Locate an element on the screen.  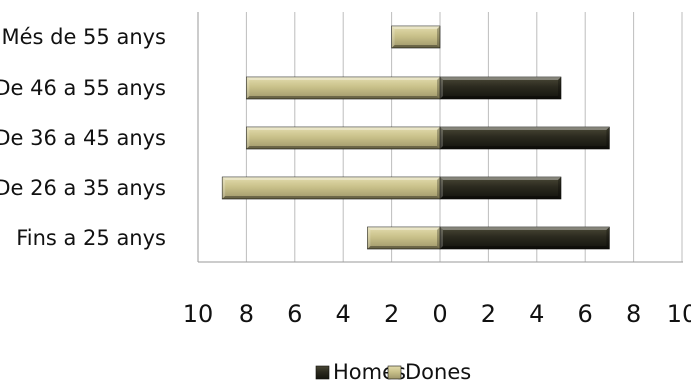
legend-item: Dones is located at coordinates (429, 372).